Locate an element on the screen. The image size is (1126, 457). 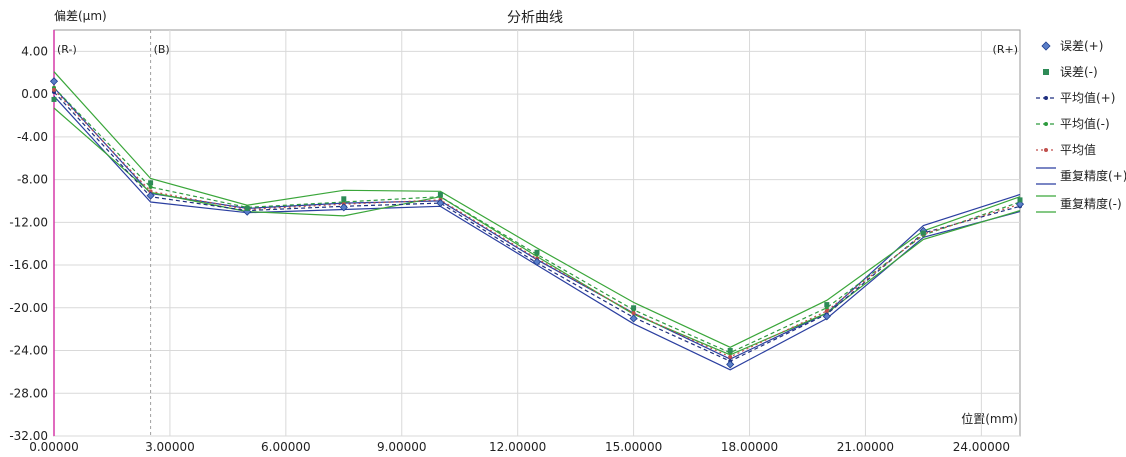
x-tick-label: 15.00000 is located at coordinates (633, 447).